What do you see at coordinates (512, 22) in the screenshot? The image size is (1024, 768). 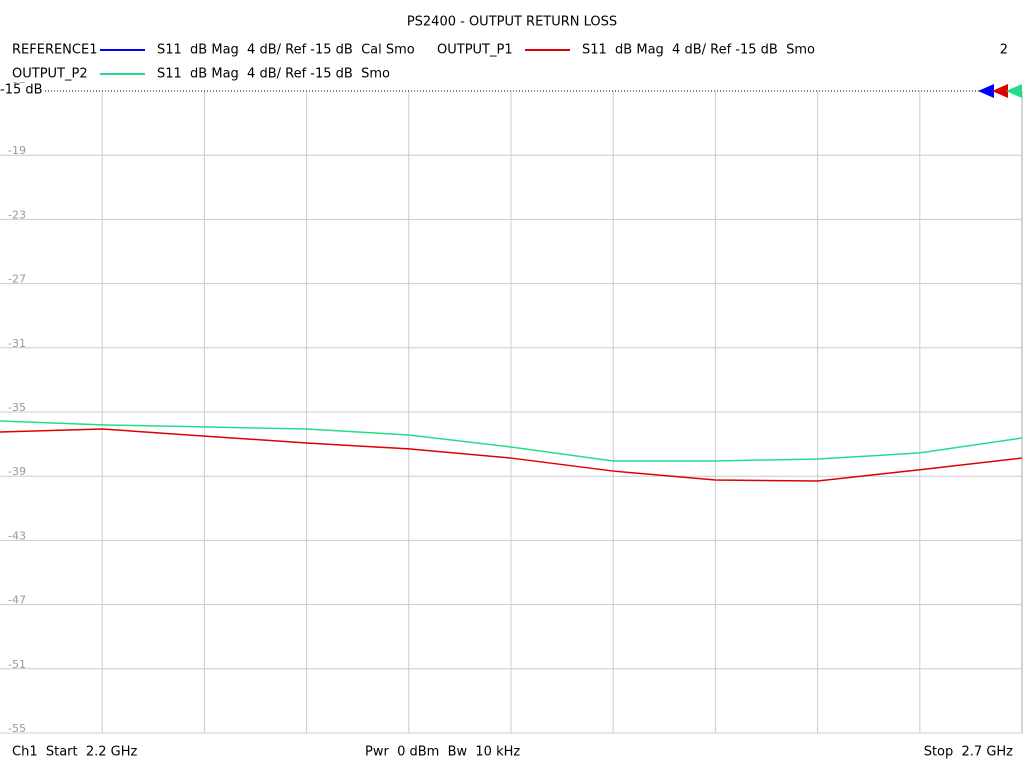 I see `chart-title: PS2400 - OUTPUT RETURN LOSS` at bounding box center [512, 22].